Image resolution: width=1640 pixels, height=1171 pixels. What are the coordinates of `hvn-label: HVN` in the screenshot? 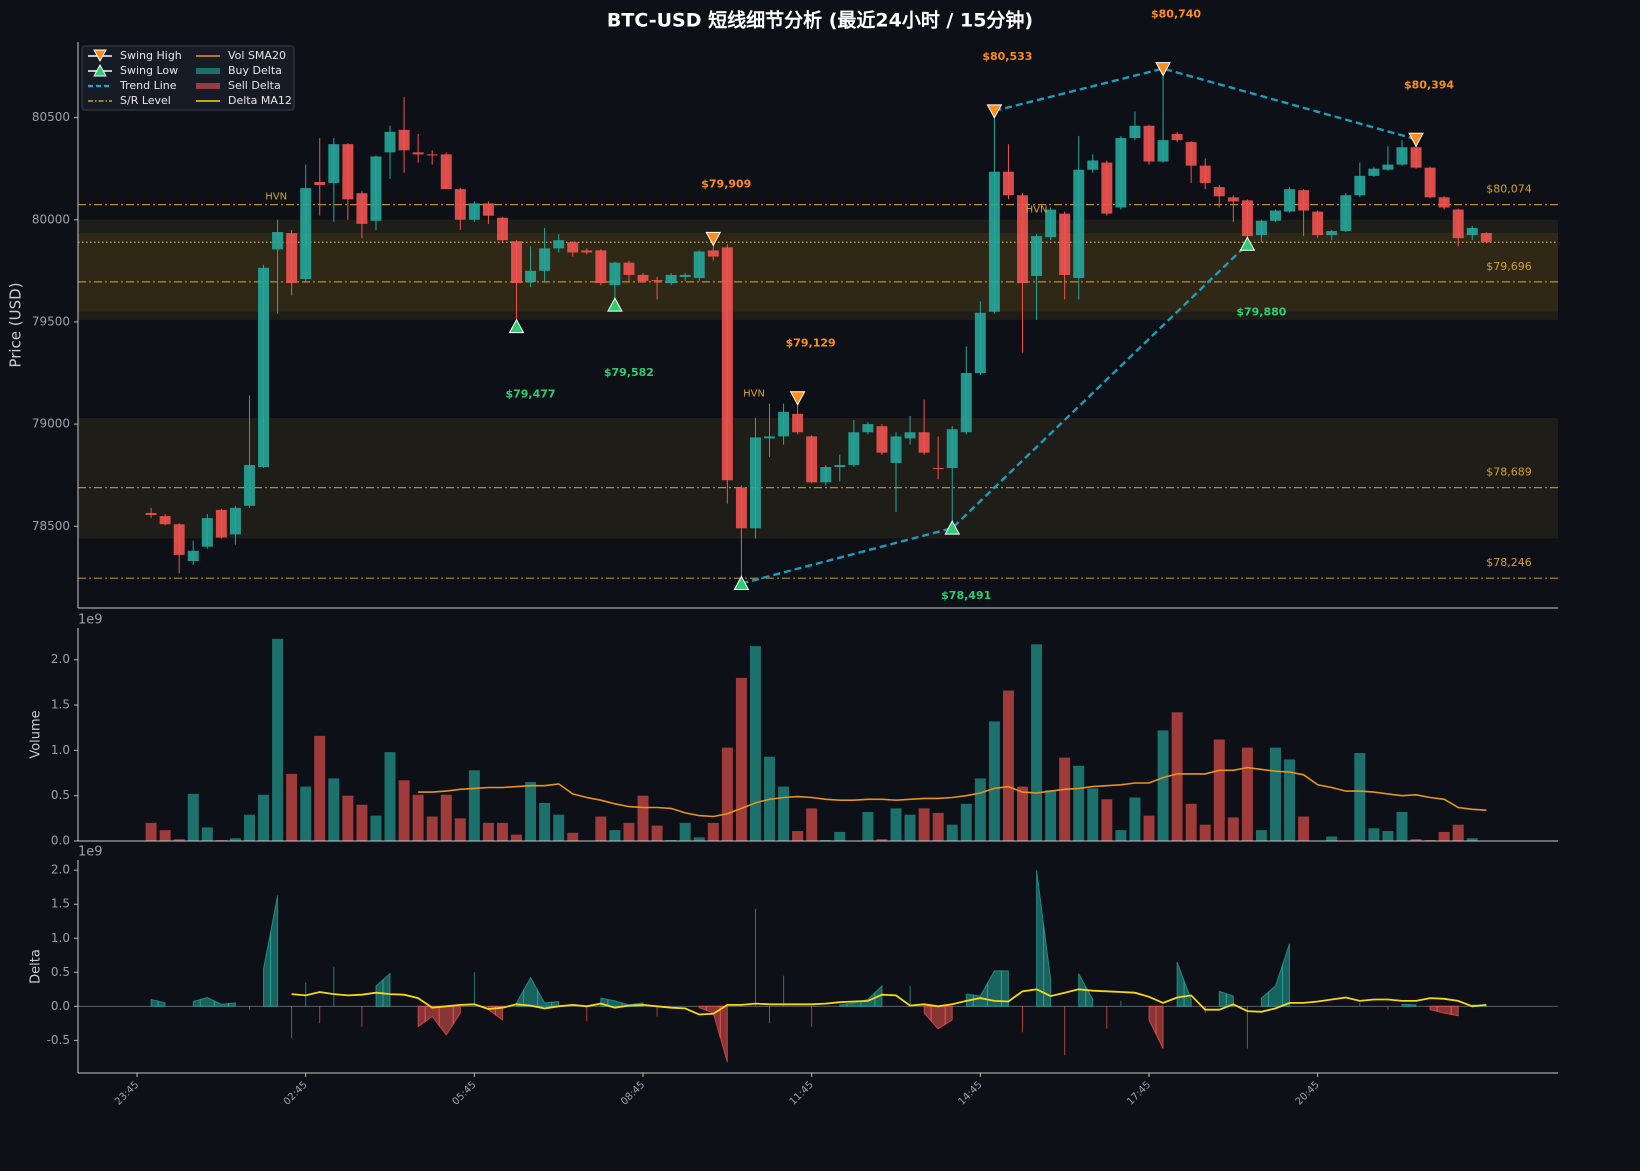 It's located at (276, 196).